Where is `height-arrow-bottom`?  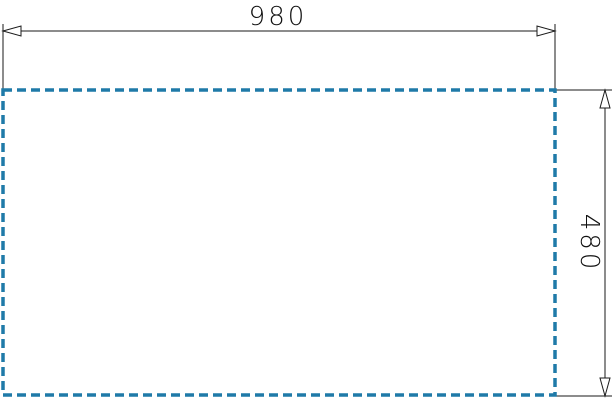 height-arrow-bottom is located at coordinates (605, 387).